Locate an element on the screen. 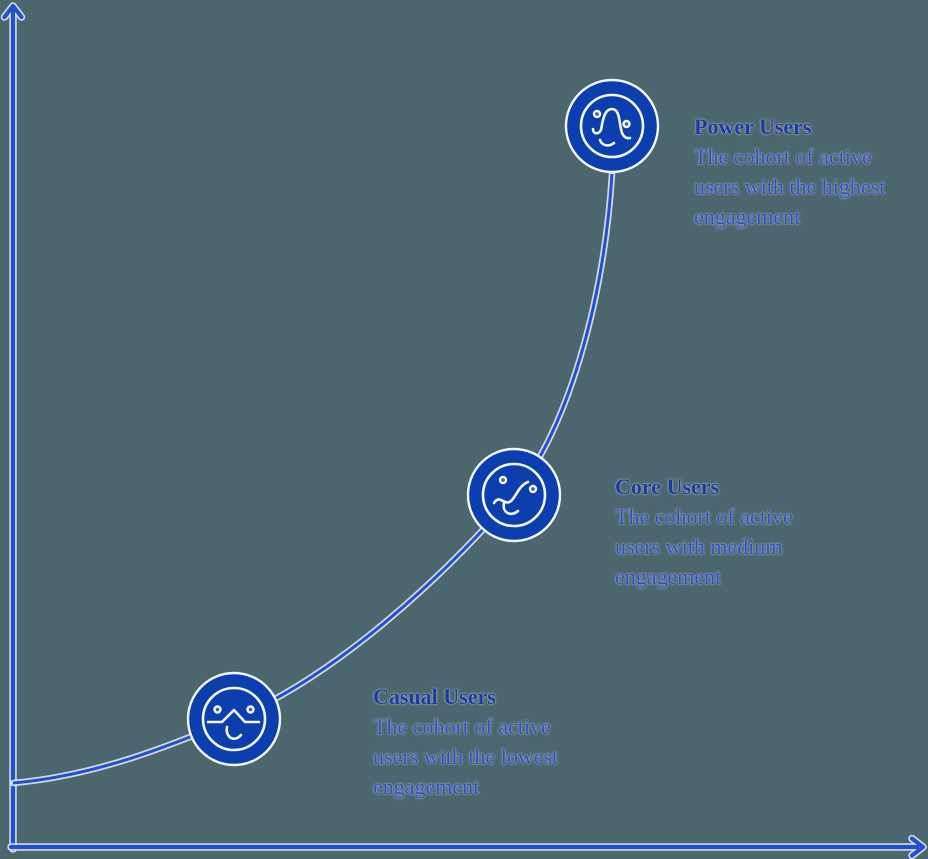 The width and height of the screenshot is (928, 859). core-user-face-icon is located at coordinates (514, 495).